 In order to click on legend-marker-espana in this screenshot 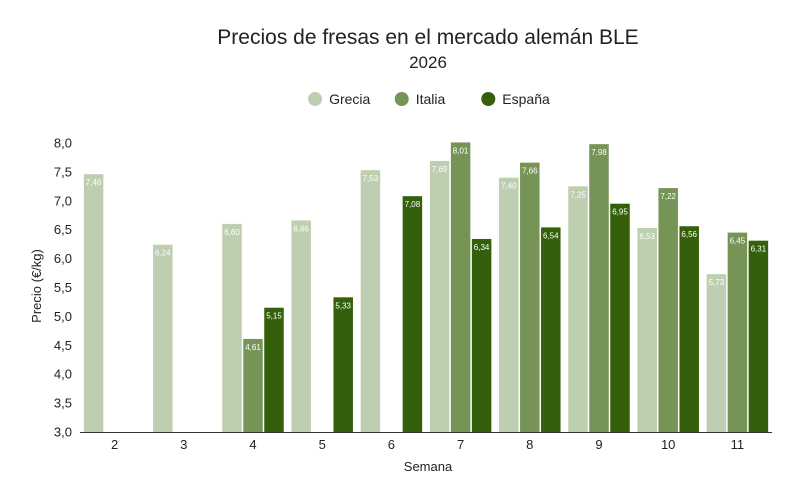, I will do `click(488, 99)`.